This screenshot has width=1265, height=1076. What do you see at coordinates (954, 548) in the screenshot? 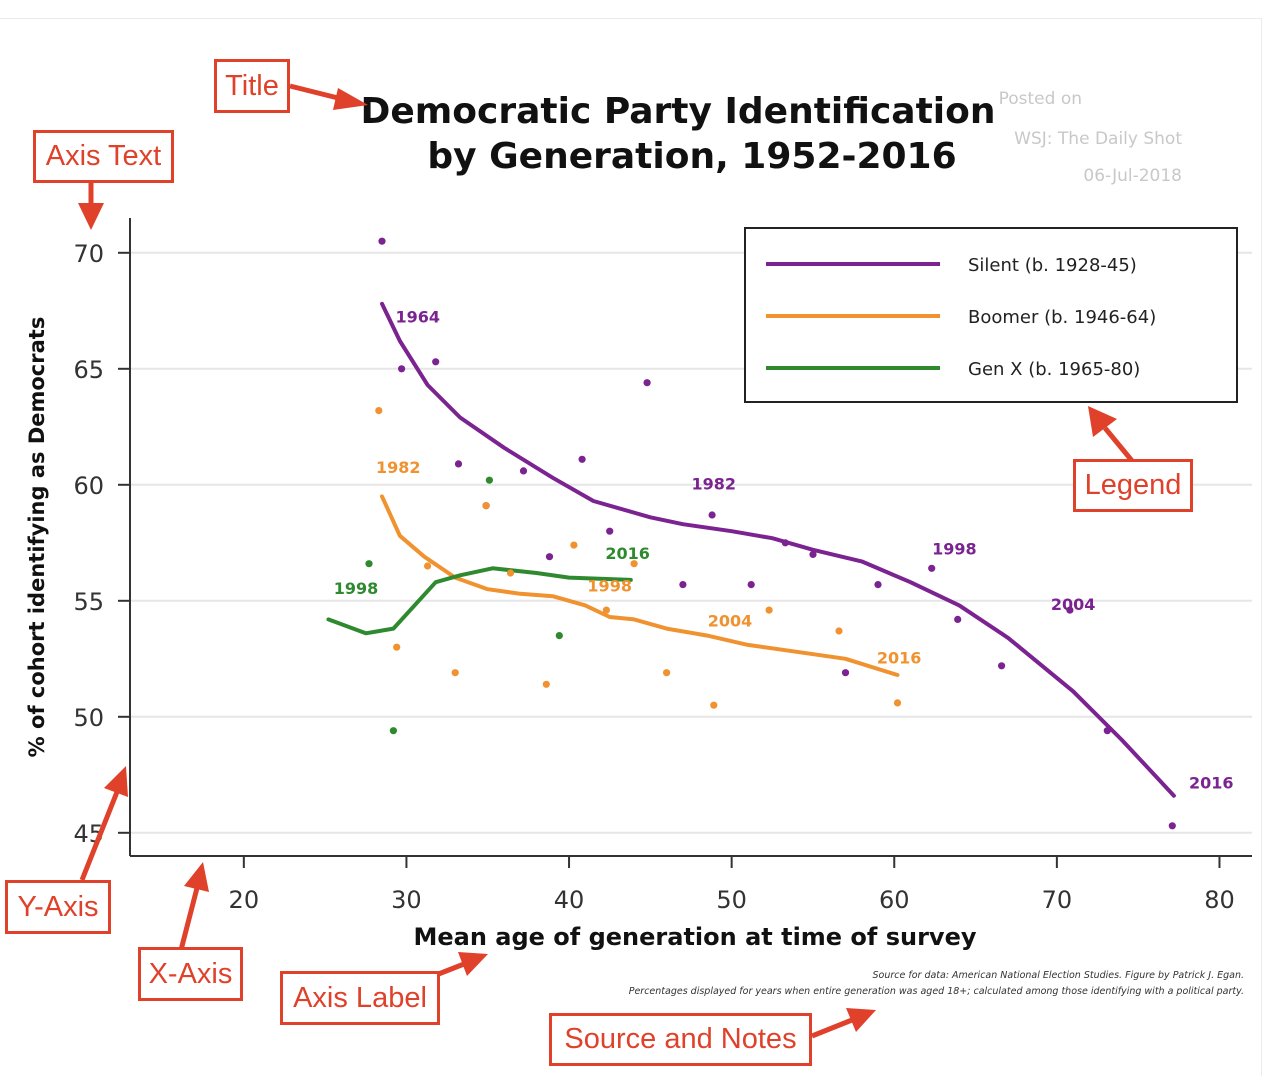
I see `year-label-silent-1998: 1998` at bounding box center [954, 548].